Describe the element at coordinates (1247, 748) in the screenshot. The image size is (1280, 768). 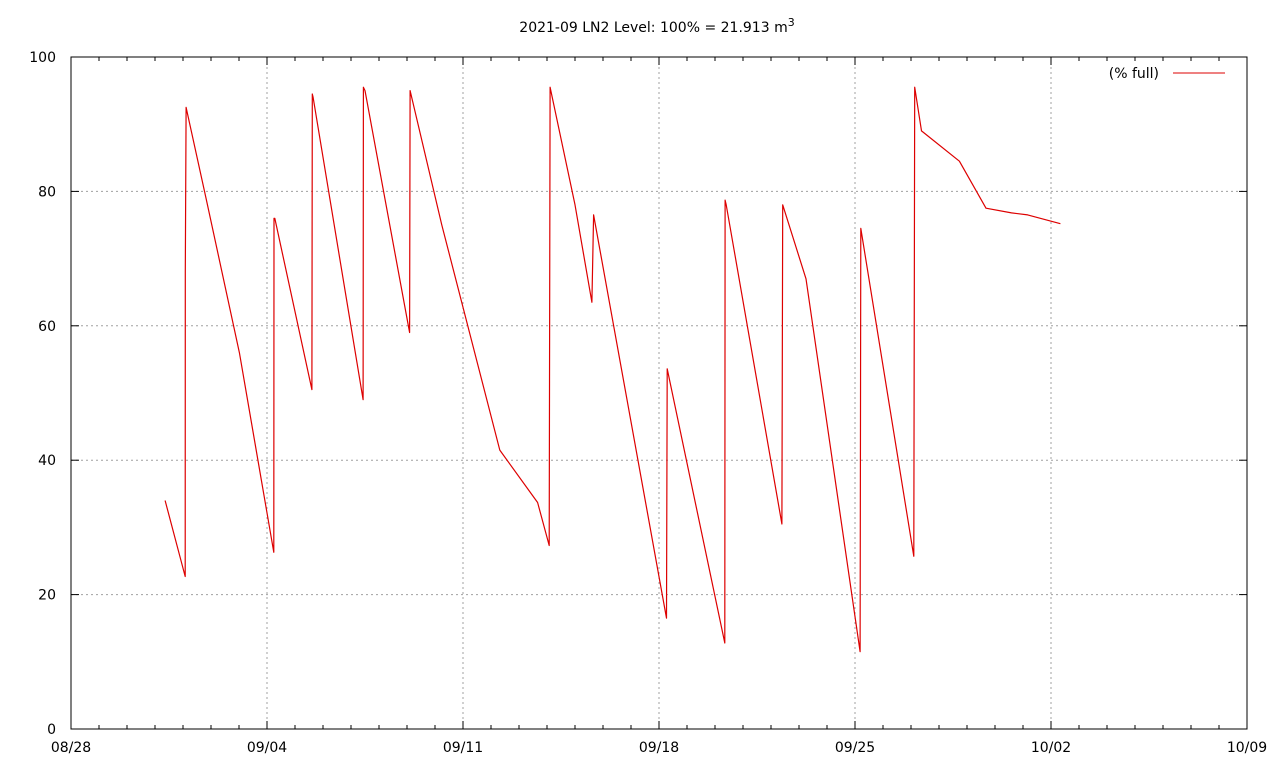
I see `x-tick-label: 10/09` at that location.